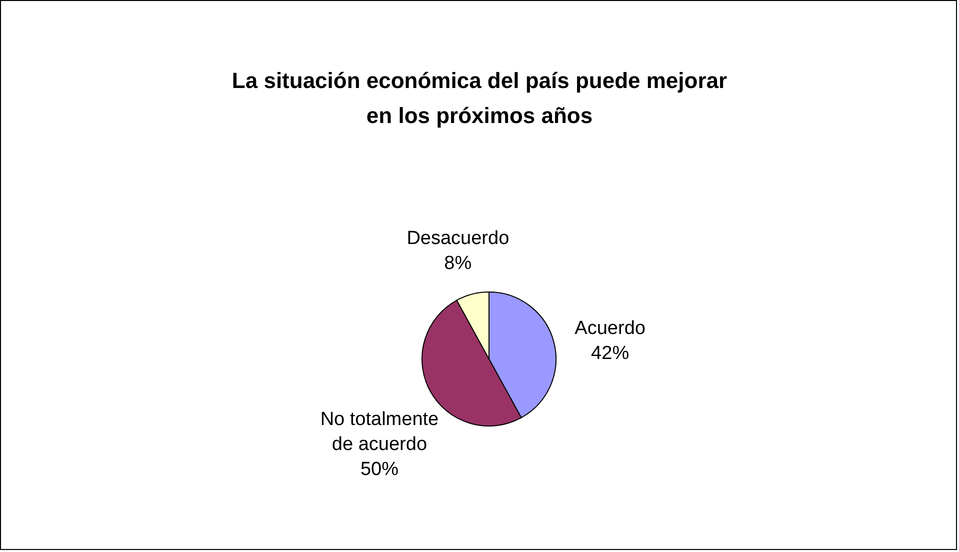 The height and width of the screenshot is (552, 959). Describe the element at coordinates (480, 98) in the screenshot. I see `chart-title: La situación económica del país puede mejorar en los próximos años` at that location.